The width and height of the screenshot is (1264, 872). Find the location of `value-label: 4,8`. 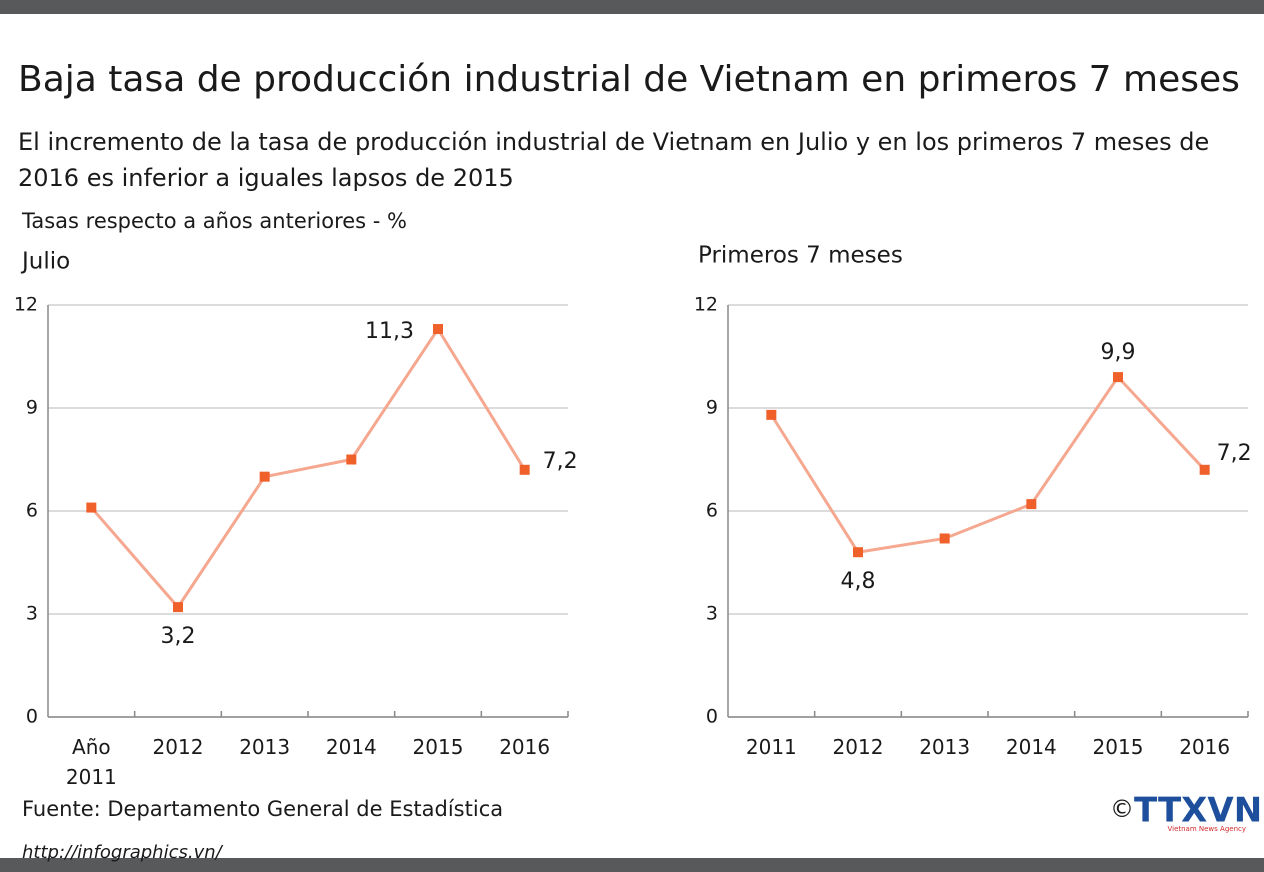

value-label: 4,8 is located at coordinates (858, 581).